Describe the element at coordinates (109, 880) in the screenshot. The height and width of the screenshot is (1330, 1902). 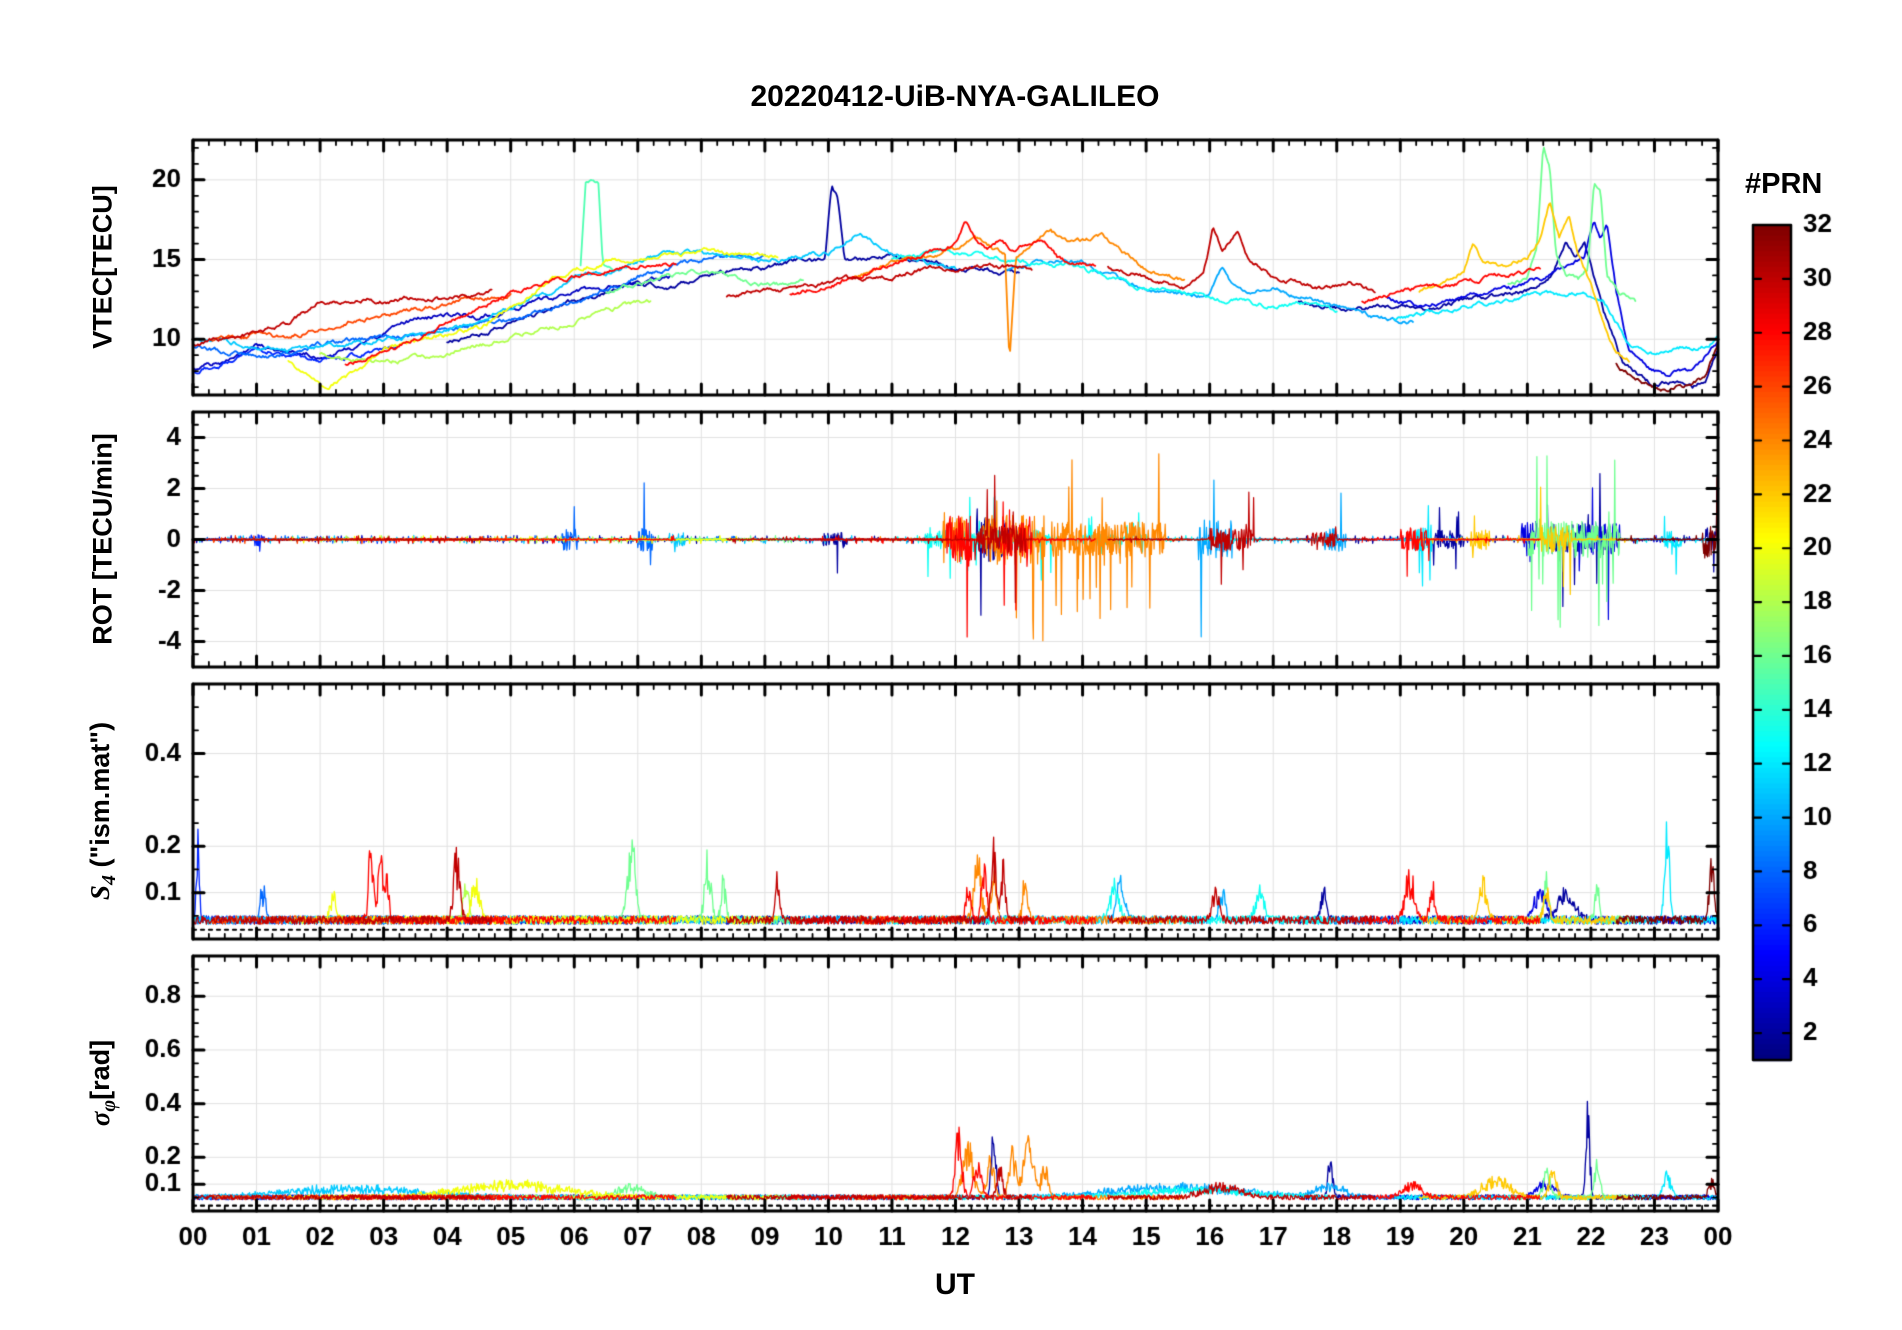
I see `y-axis-label-s4-subscript: 4` at that location.